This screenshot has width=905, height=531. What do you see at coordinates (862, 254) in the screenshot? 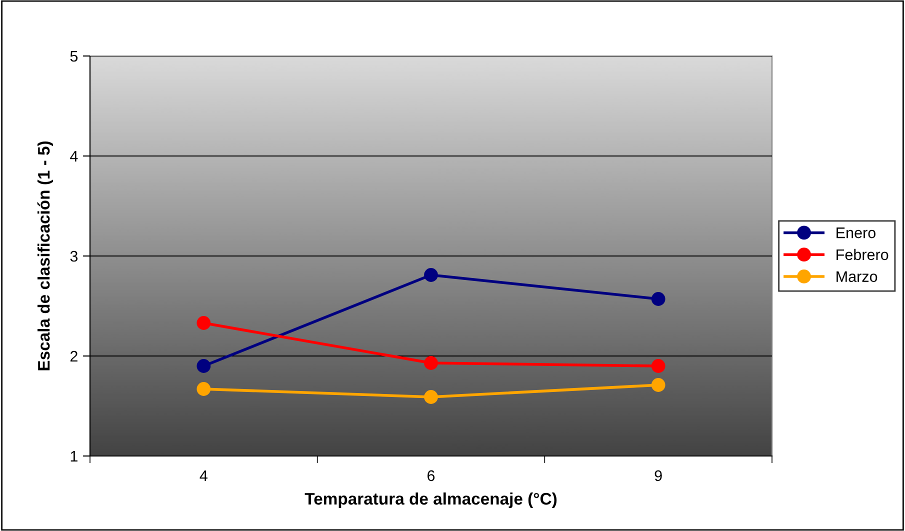
I see `legend-label: Febrero` at bounding box center [862, 254].